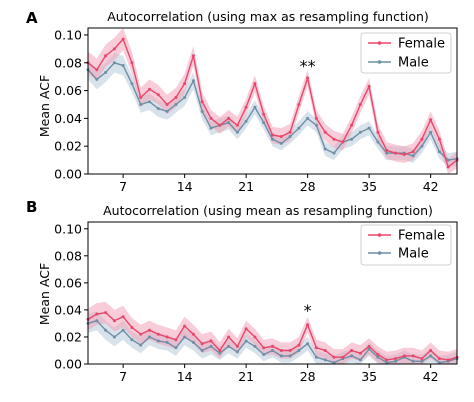 This screenshot has width=474, height=402. I want to click on panel-b-confidence-bands, so click(272, 332).